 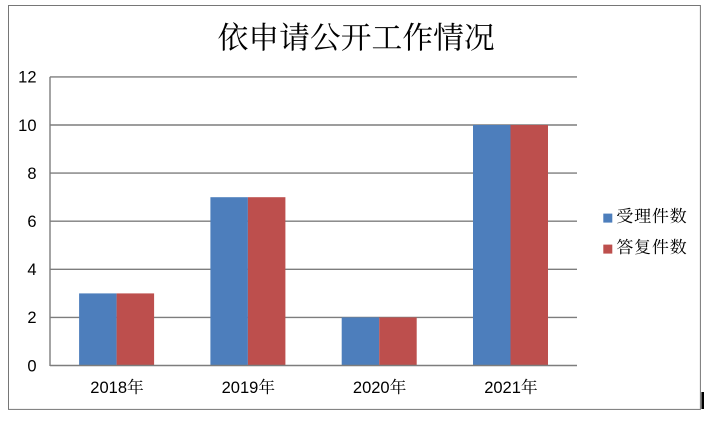 What do you see at coordinates (31, 270) in the screenshot?
I see `svg-text: 4` at bounding box center [31, 270].